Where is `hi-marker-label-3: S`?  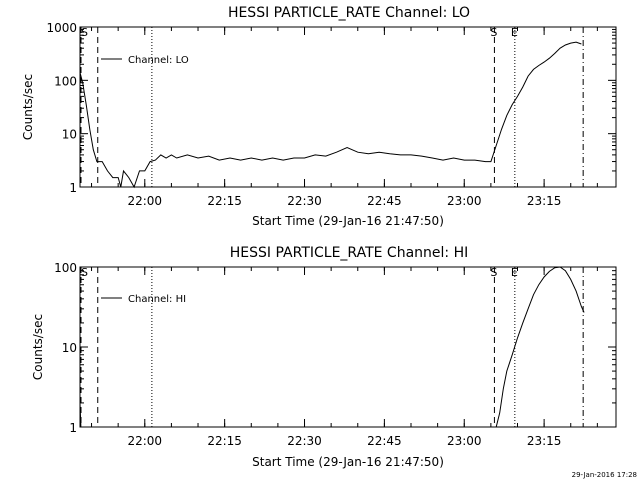
hi-marker-label-3: S is located at coordinates (493, 272).